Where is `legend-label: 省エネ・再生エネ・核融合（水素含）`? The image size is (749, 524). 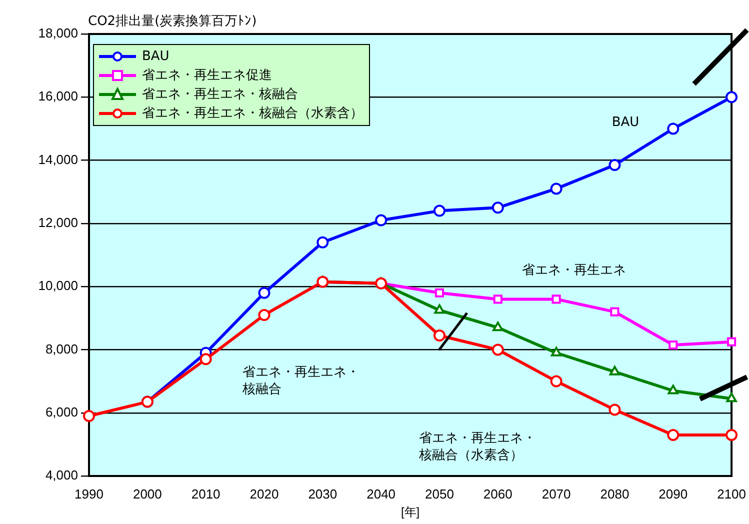
legend-label: 省エネ・再生エネ・核融合（水素含） is located at coordinates (252, 114).